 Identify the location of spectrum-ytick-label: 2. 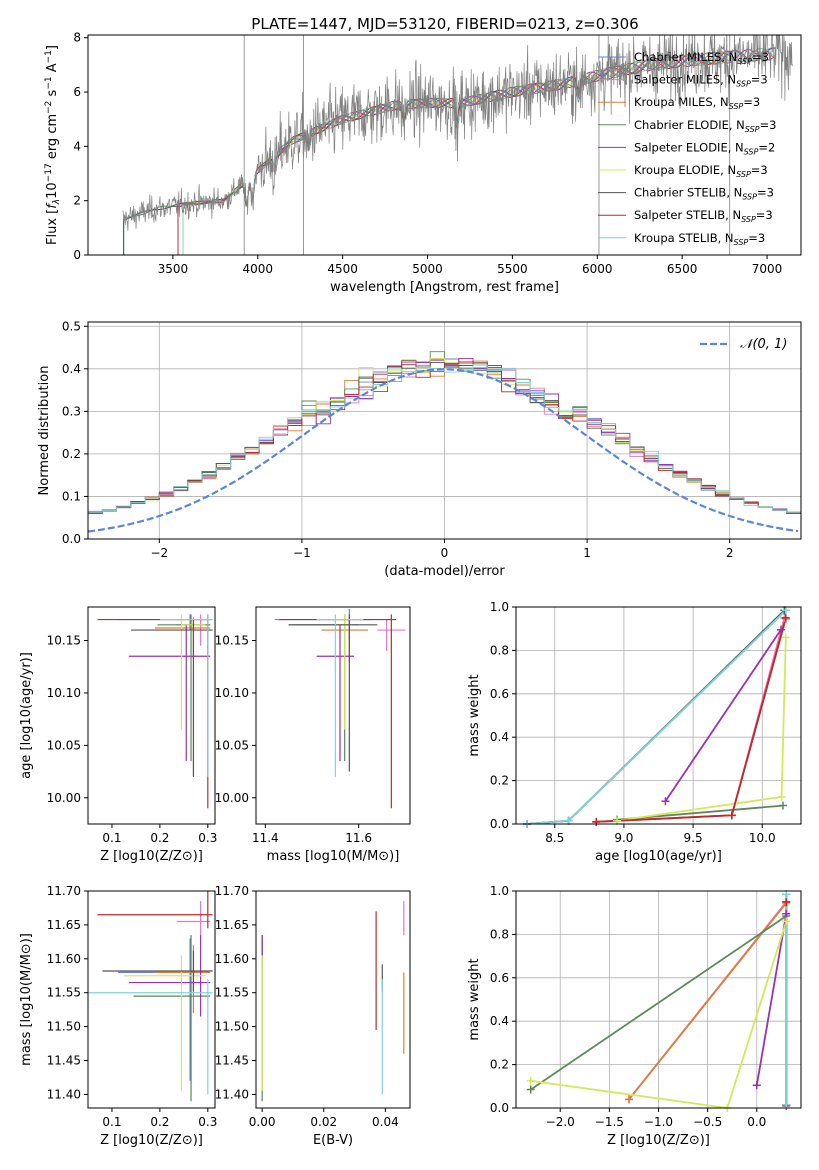
(77, 201).